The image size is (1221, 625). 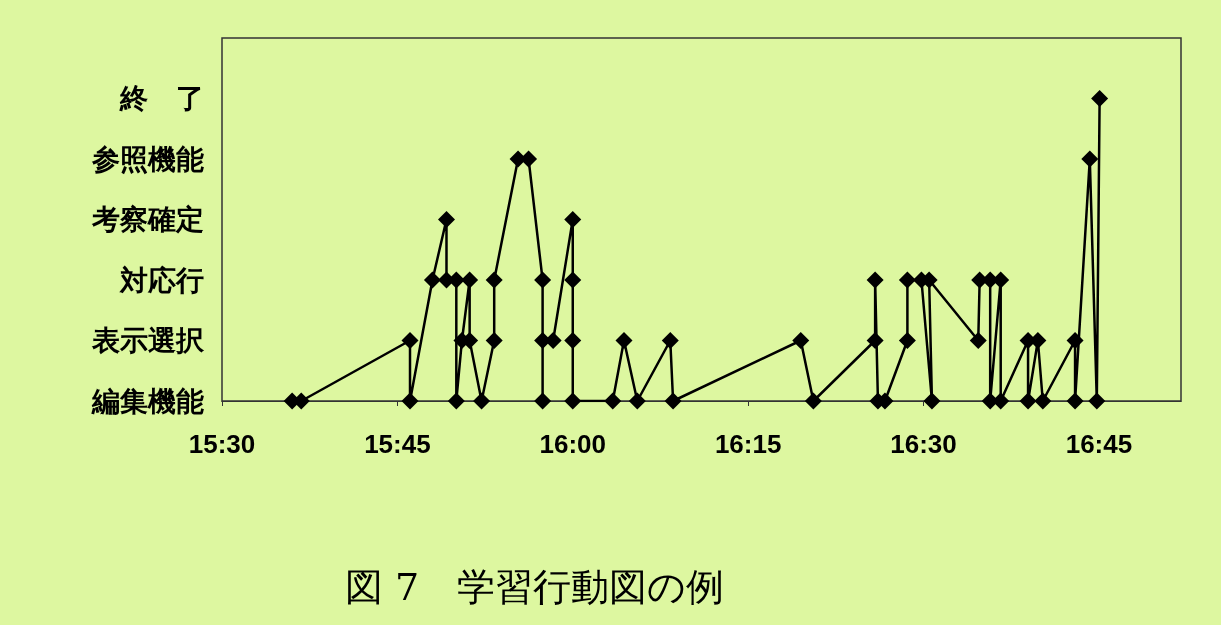 What do you see at coordinates (748, 444) in the screenshot?
I see `x-tick-label: 16:15` at bounding box center [748, 444].